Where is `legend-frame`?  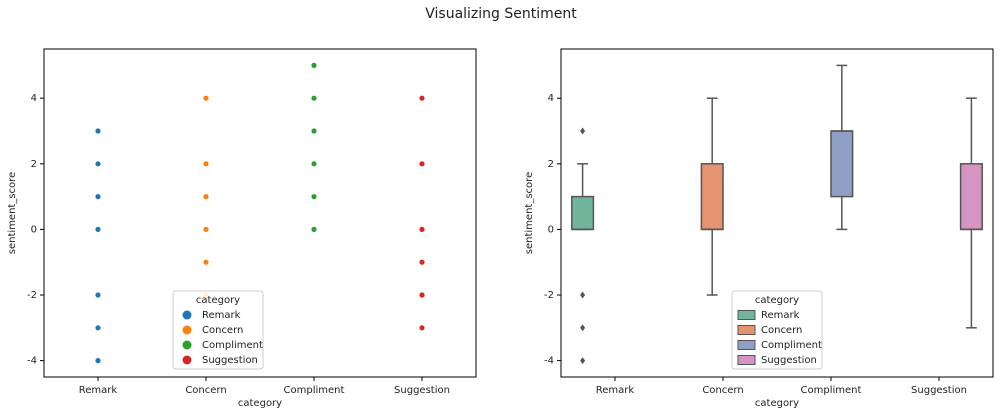 legend-frame is located at coordinates (218, 330).